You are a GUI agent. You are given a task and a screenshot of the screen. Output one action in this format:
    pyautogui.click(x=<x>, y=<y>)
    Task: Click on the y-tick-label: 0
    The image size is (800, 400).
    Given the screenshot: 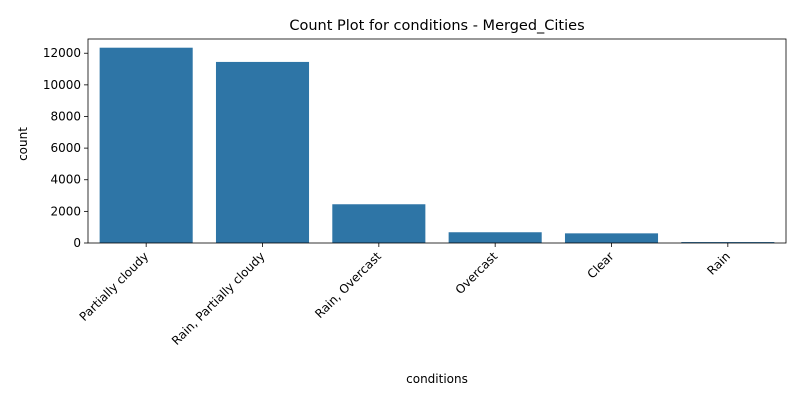 What is the action you would take?
    pyautogui.click(x=77, y=243)
    